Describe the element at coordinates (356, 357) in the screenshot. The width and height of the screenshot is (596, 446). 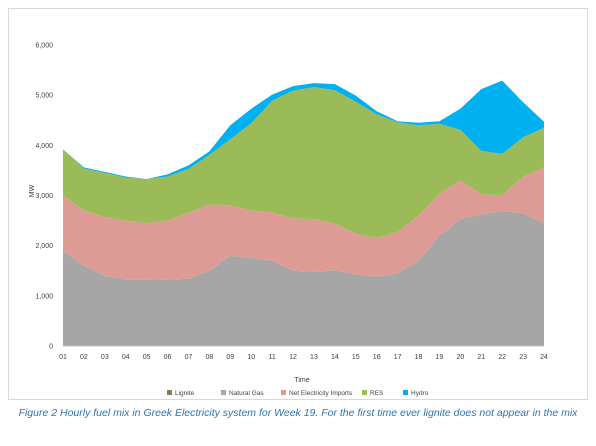
I see `x-tick-label: 15` at that location.